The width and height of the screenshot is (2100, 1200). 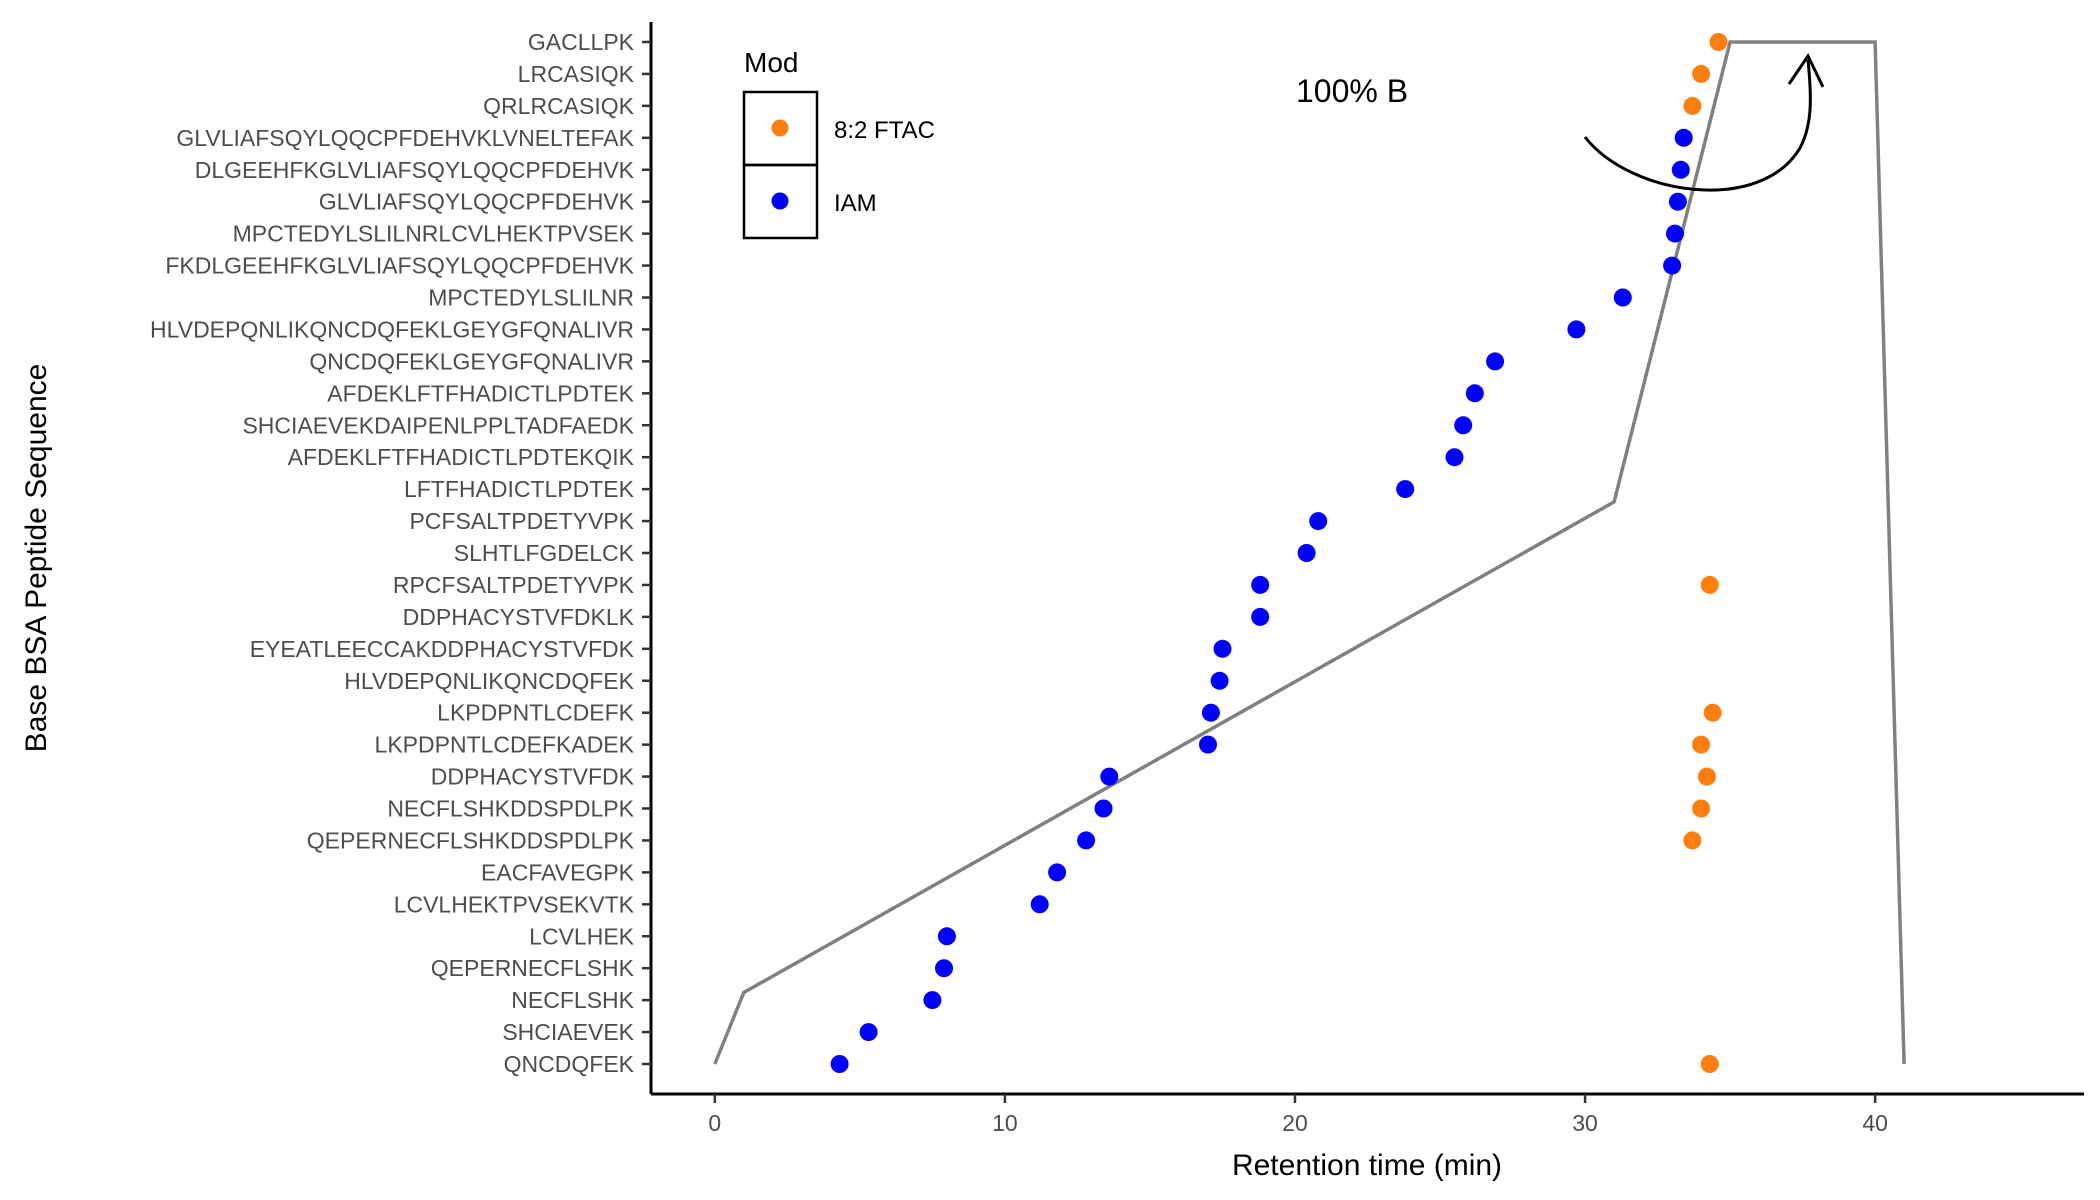 I want to click on y-tick-label: MPCTEDYLSLILNRLCVLHEKTPVSEK, so click(x=434, y=234).